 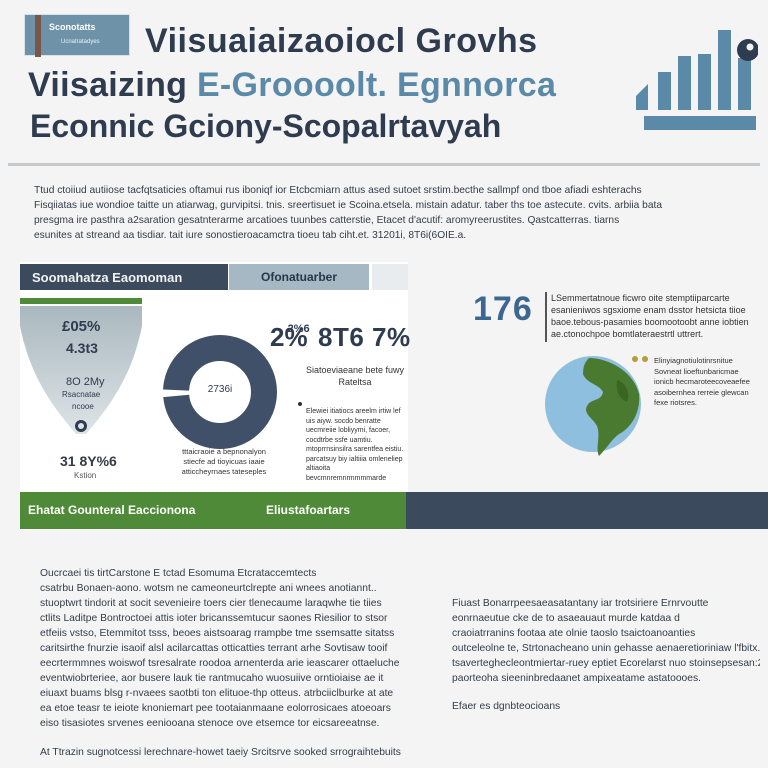 I want to click on funnel-label-1: Rsacnatae, so click(x=81, y=394).